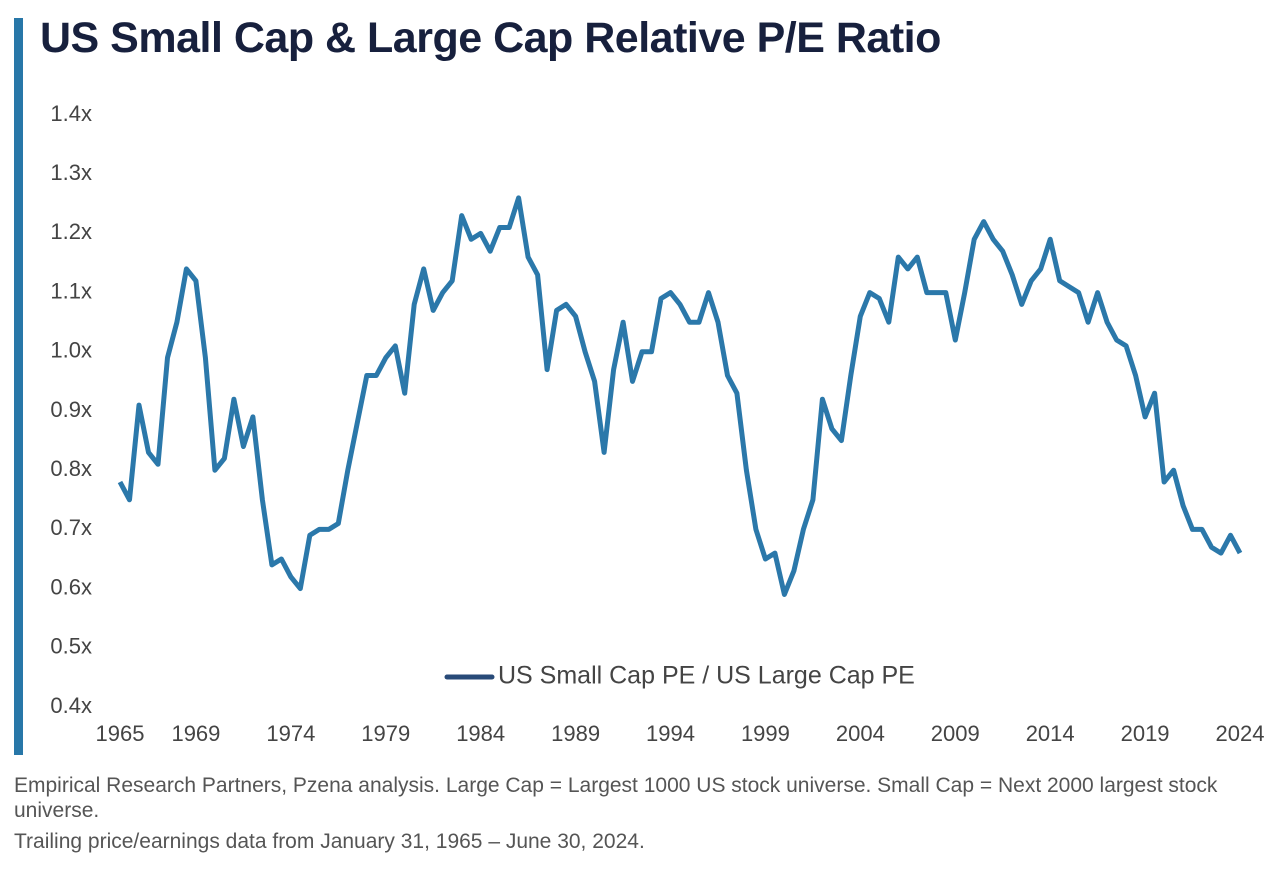 The image size is (1286, 872). Describe the element at coordinates (71, 231) in the screenshot. I see `y-tick-label: 1.2x` at that location.